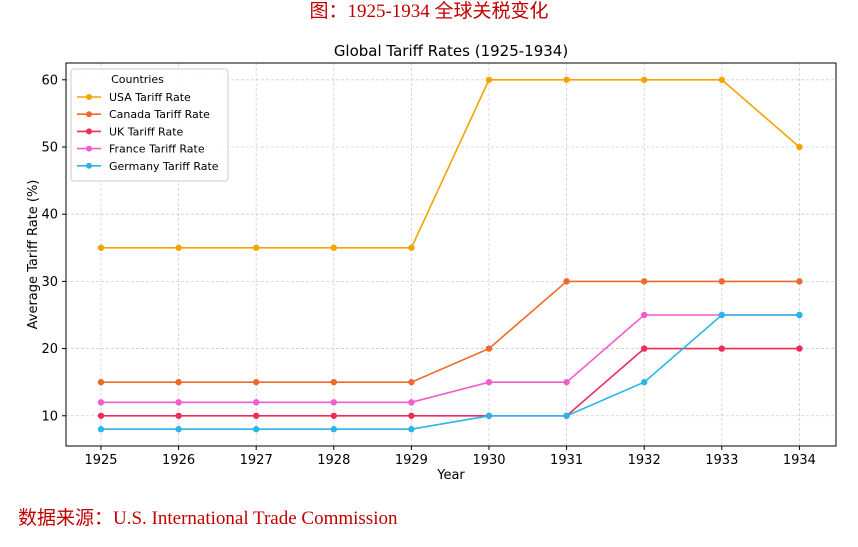 This screenshot has width=858, height=547. What do you see at coordinates (157, 149) in the screenshot?
I see `legend-label: France Tariff Rate` at bounding box center [157, 149].